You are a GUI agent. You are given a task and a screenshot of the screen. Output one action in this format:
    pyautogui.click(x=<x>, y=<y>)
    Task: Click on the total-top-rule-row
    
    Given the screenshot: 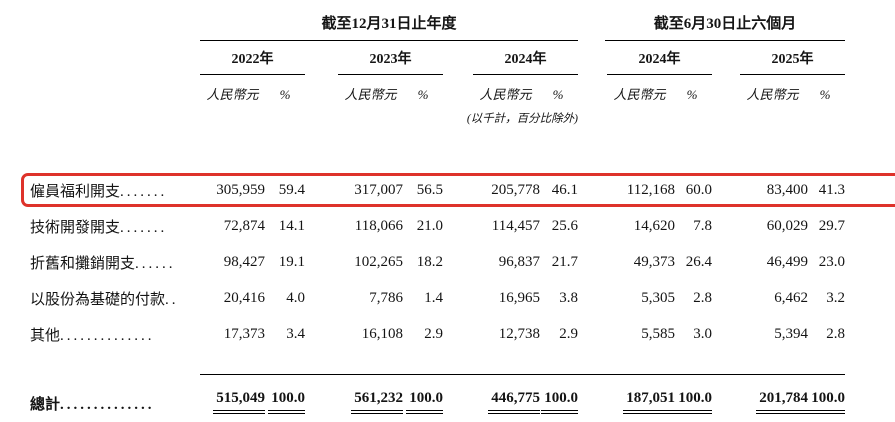 What is the action you would take?
    pyautogui.click(x=462, y=374)
    